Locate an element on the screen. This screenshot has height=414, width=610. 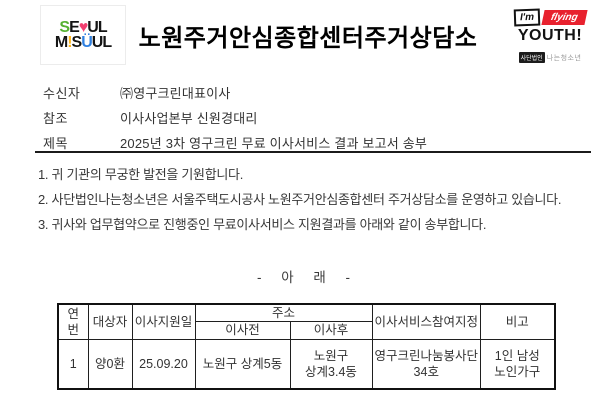
field-value: ㈜영구크린대표이사 is located at coordinates (175, 93).